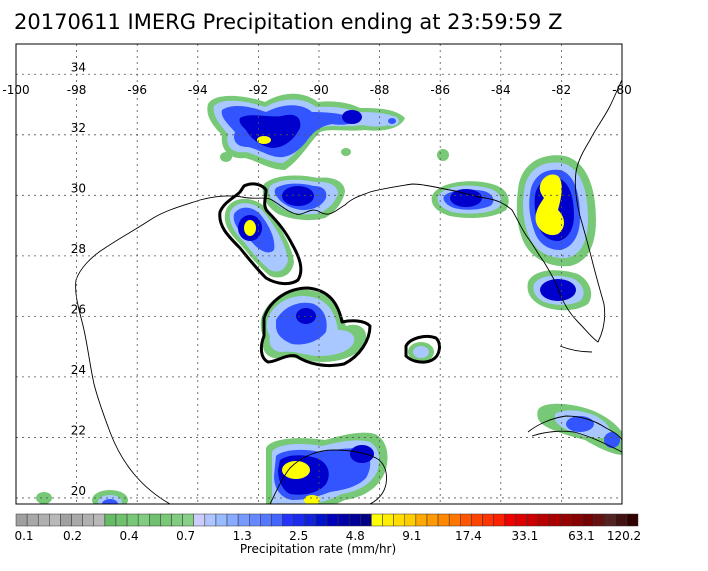 The width and height of the screenshot is (708, 571). I want to click on lat-tick-label: 20, so click(78, 491).